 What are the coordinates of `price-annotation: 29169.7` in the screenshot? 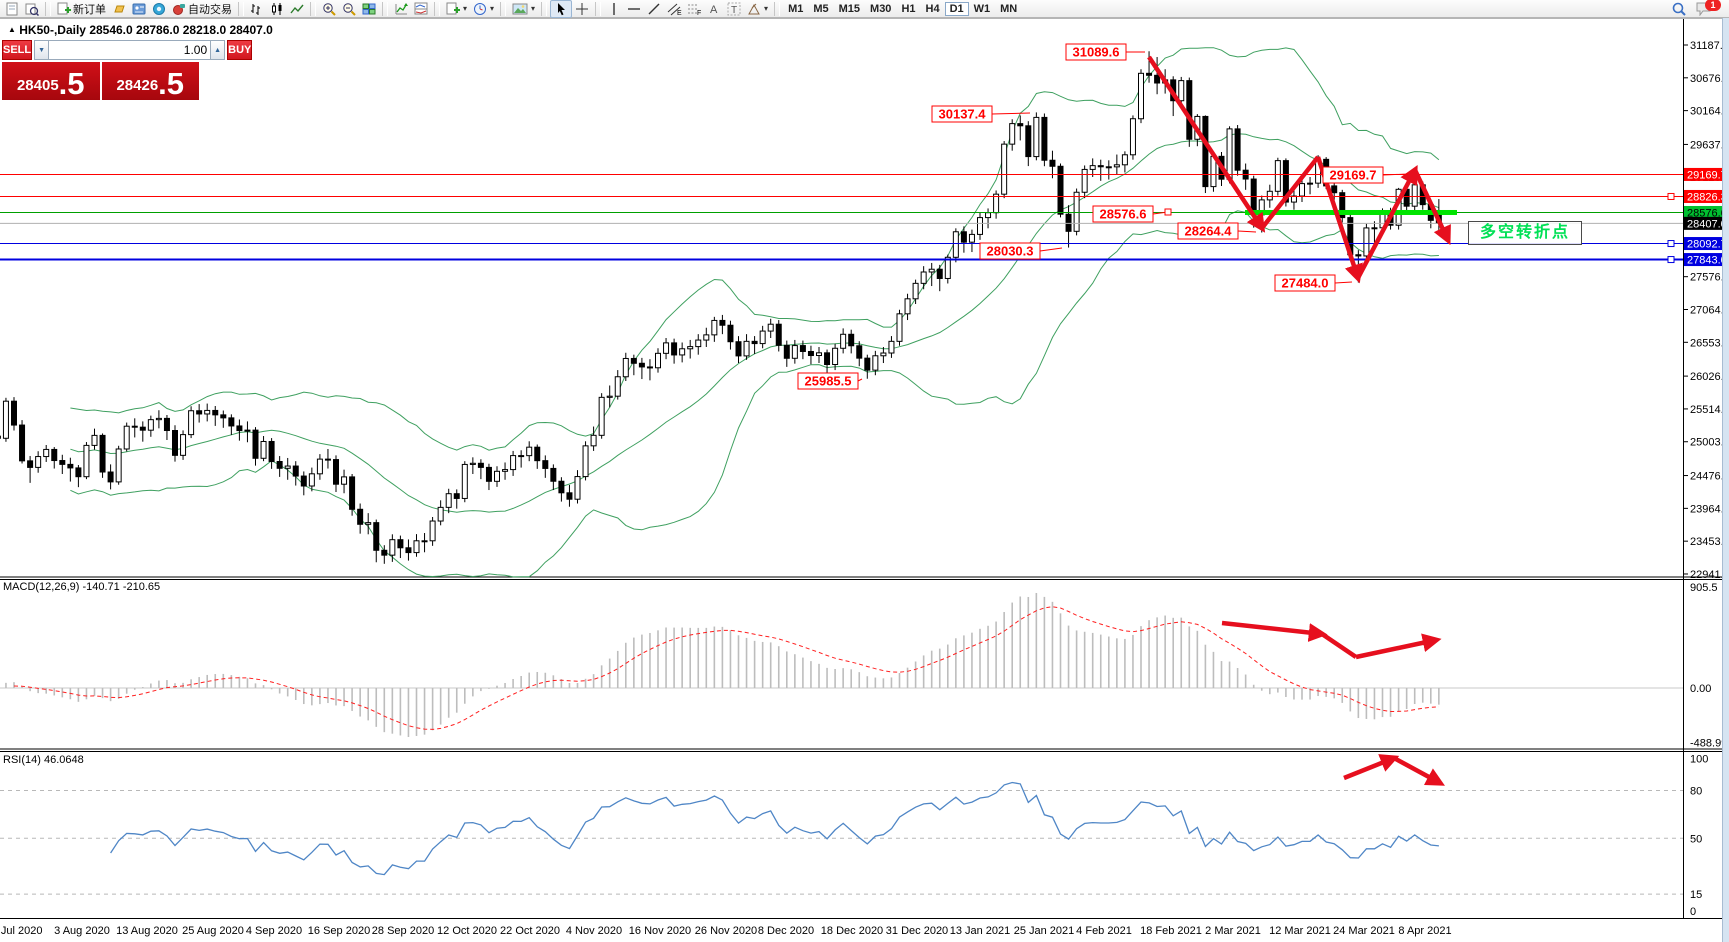 It's located at (1365, 175).